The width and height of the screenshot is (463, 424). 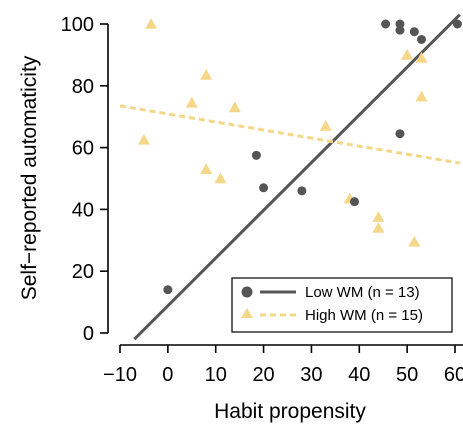 I want to click on x-tick-label: 50, so click(x=407, y=375).